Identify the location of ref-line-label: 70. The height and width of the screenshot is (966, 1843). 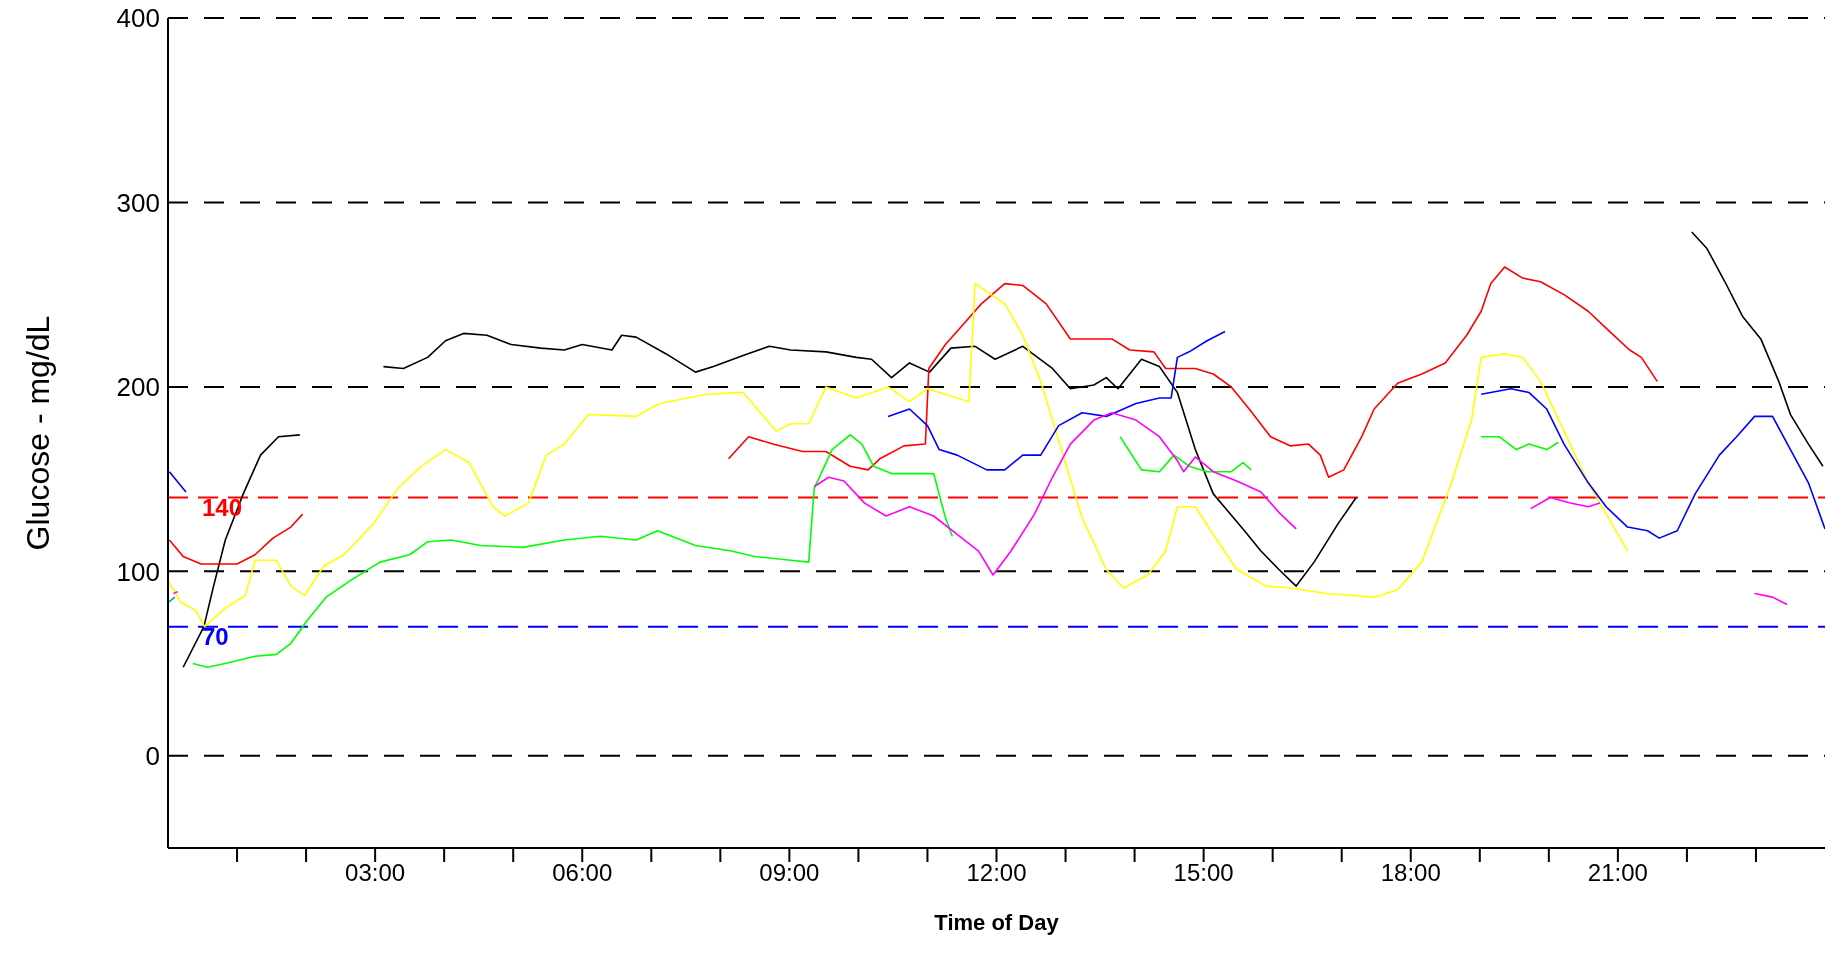
(215, 636).